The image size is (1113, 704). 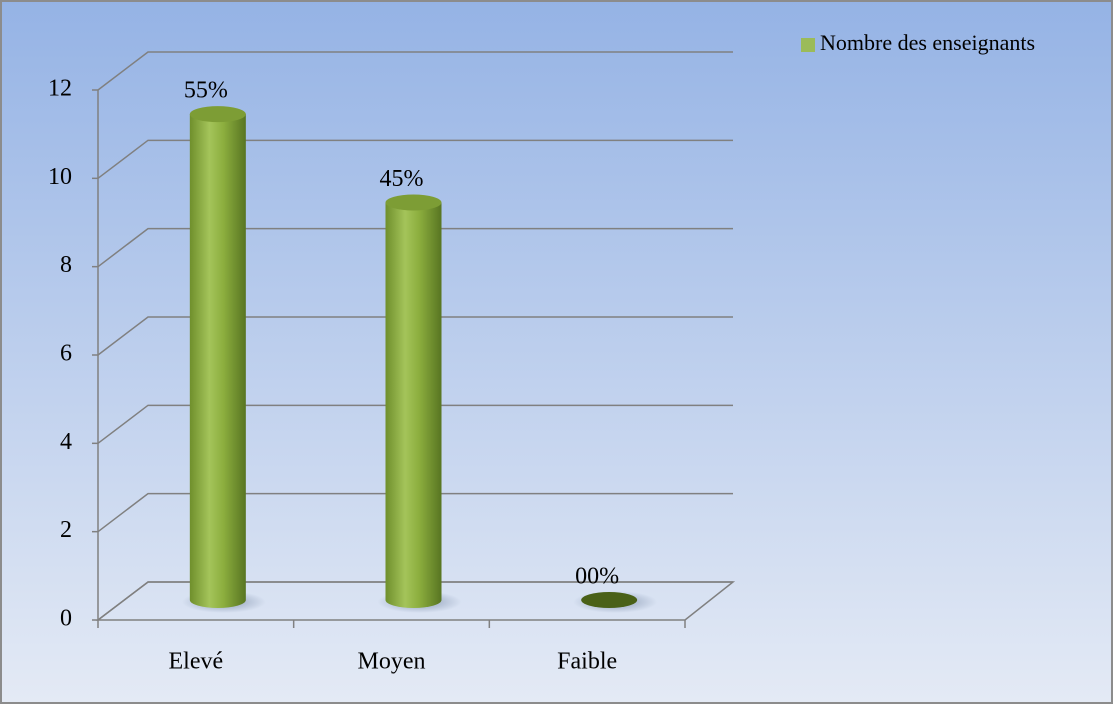 I want to click on y-tick-label: 0, so click(x=66, y=619).